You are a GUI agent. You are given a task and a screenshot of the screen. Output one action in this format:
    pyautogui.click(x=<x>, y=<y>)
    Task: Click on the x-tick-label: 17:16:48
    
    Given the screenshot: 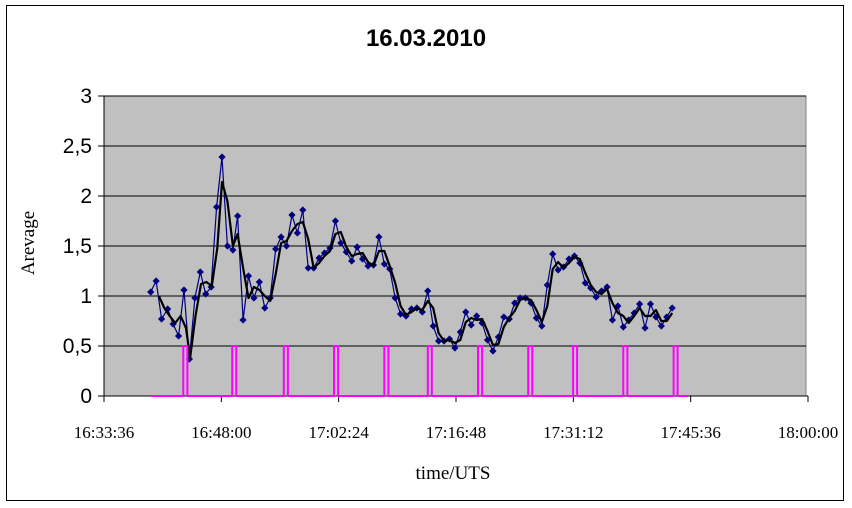 What is the action you would take?
    pyautogui.click(x=456, y=432)
    